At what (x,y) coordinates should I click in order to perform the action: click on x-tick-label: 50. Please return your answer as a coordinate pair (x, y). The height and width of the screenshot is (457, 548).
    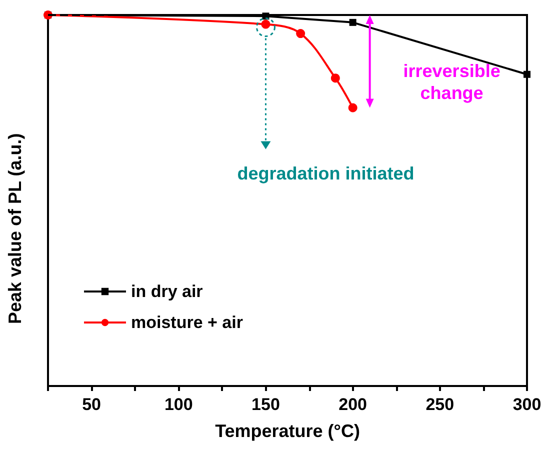
    Looking at the image, I should click on (92, 404).